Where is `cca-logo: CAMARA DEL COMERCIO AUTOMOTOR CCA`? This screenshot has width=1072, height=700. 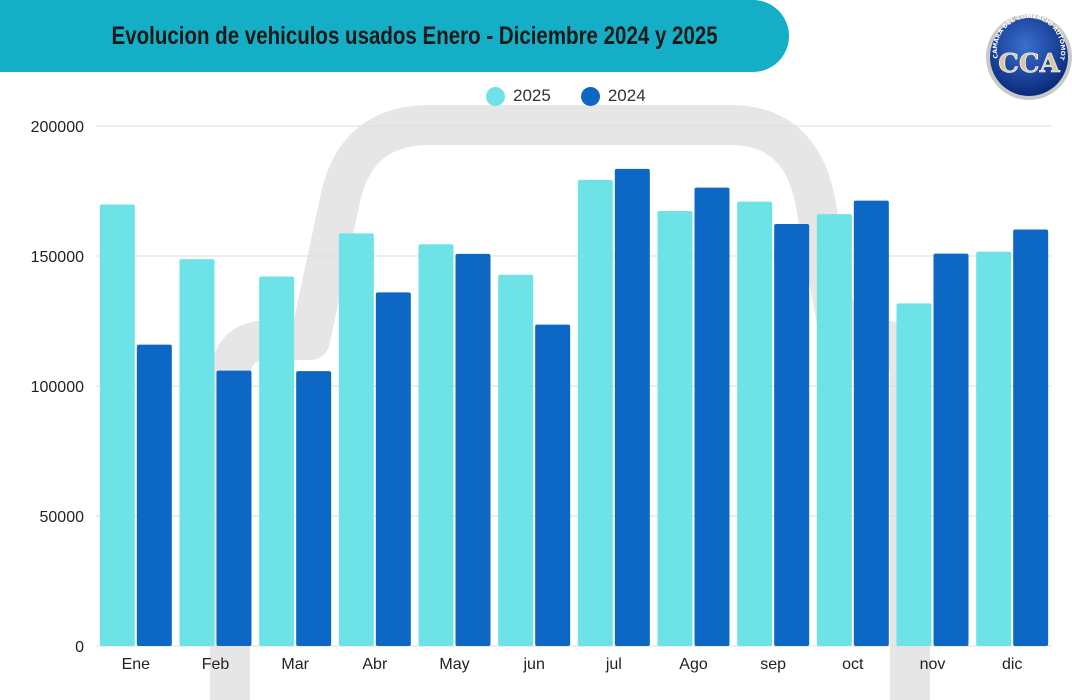 cca-logo: CAMARA DEL COMERCIO AUTOMOTOR CCA is located at coordinates (1028, 55).